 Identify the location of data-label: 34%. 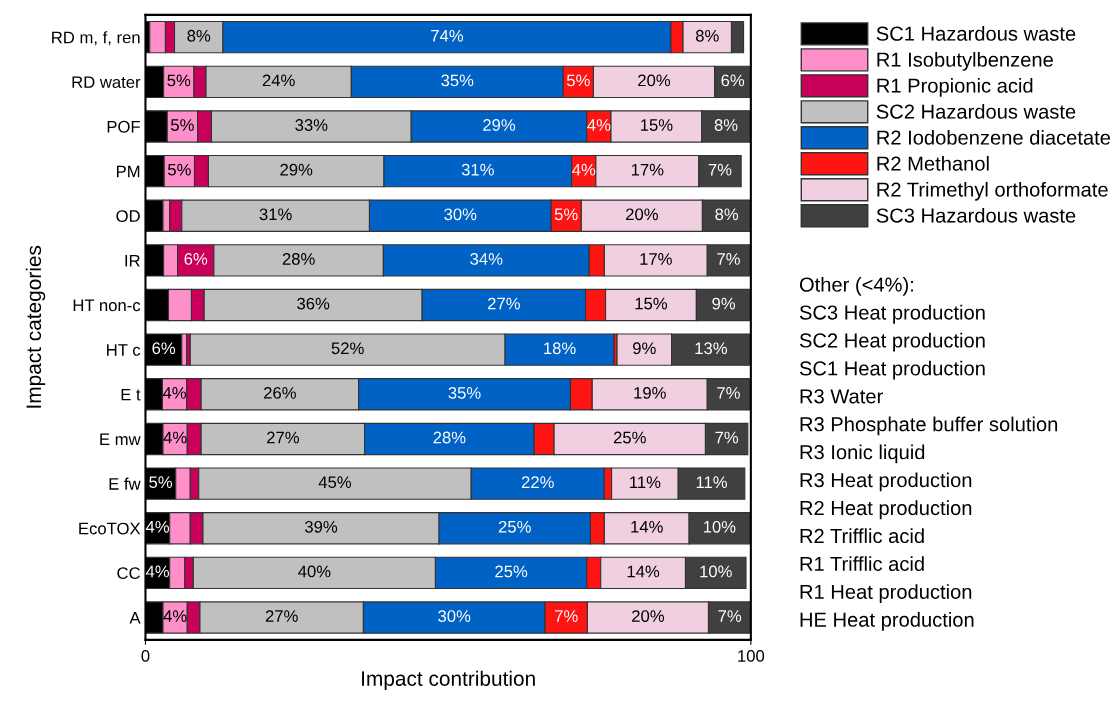
(486, 259).